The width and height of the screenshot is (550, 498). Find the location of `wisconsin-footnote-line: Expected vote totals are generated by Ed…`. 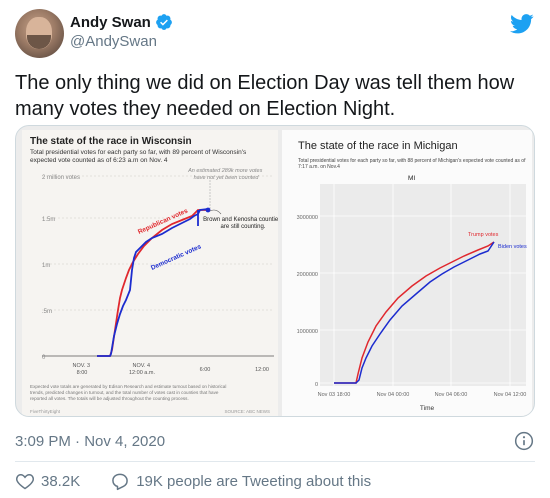

wisconsin-footnote-line: Expected vote totals are generated by Ed… is located at coordinates (128, 386).